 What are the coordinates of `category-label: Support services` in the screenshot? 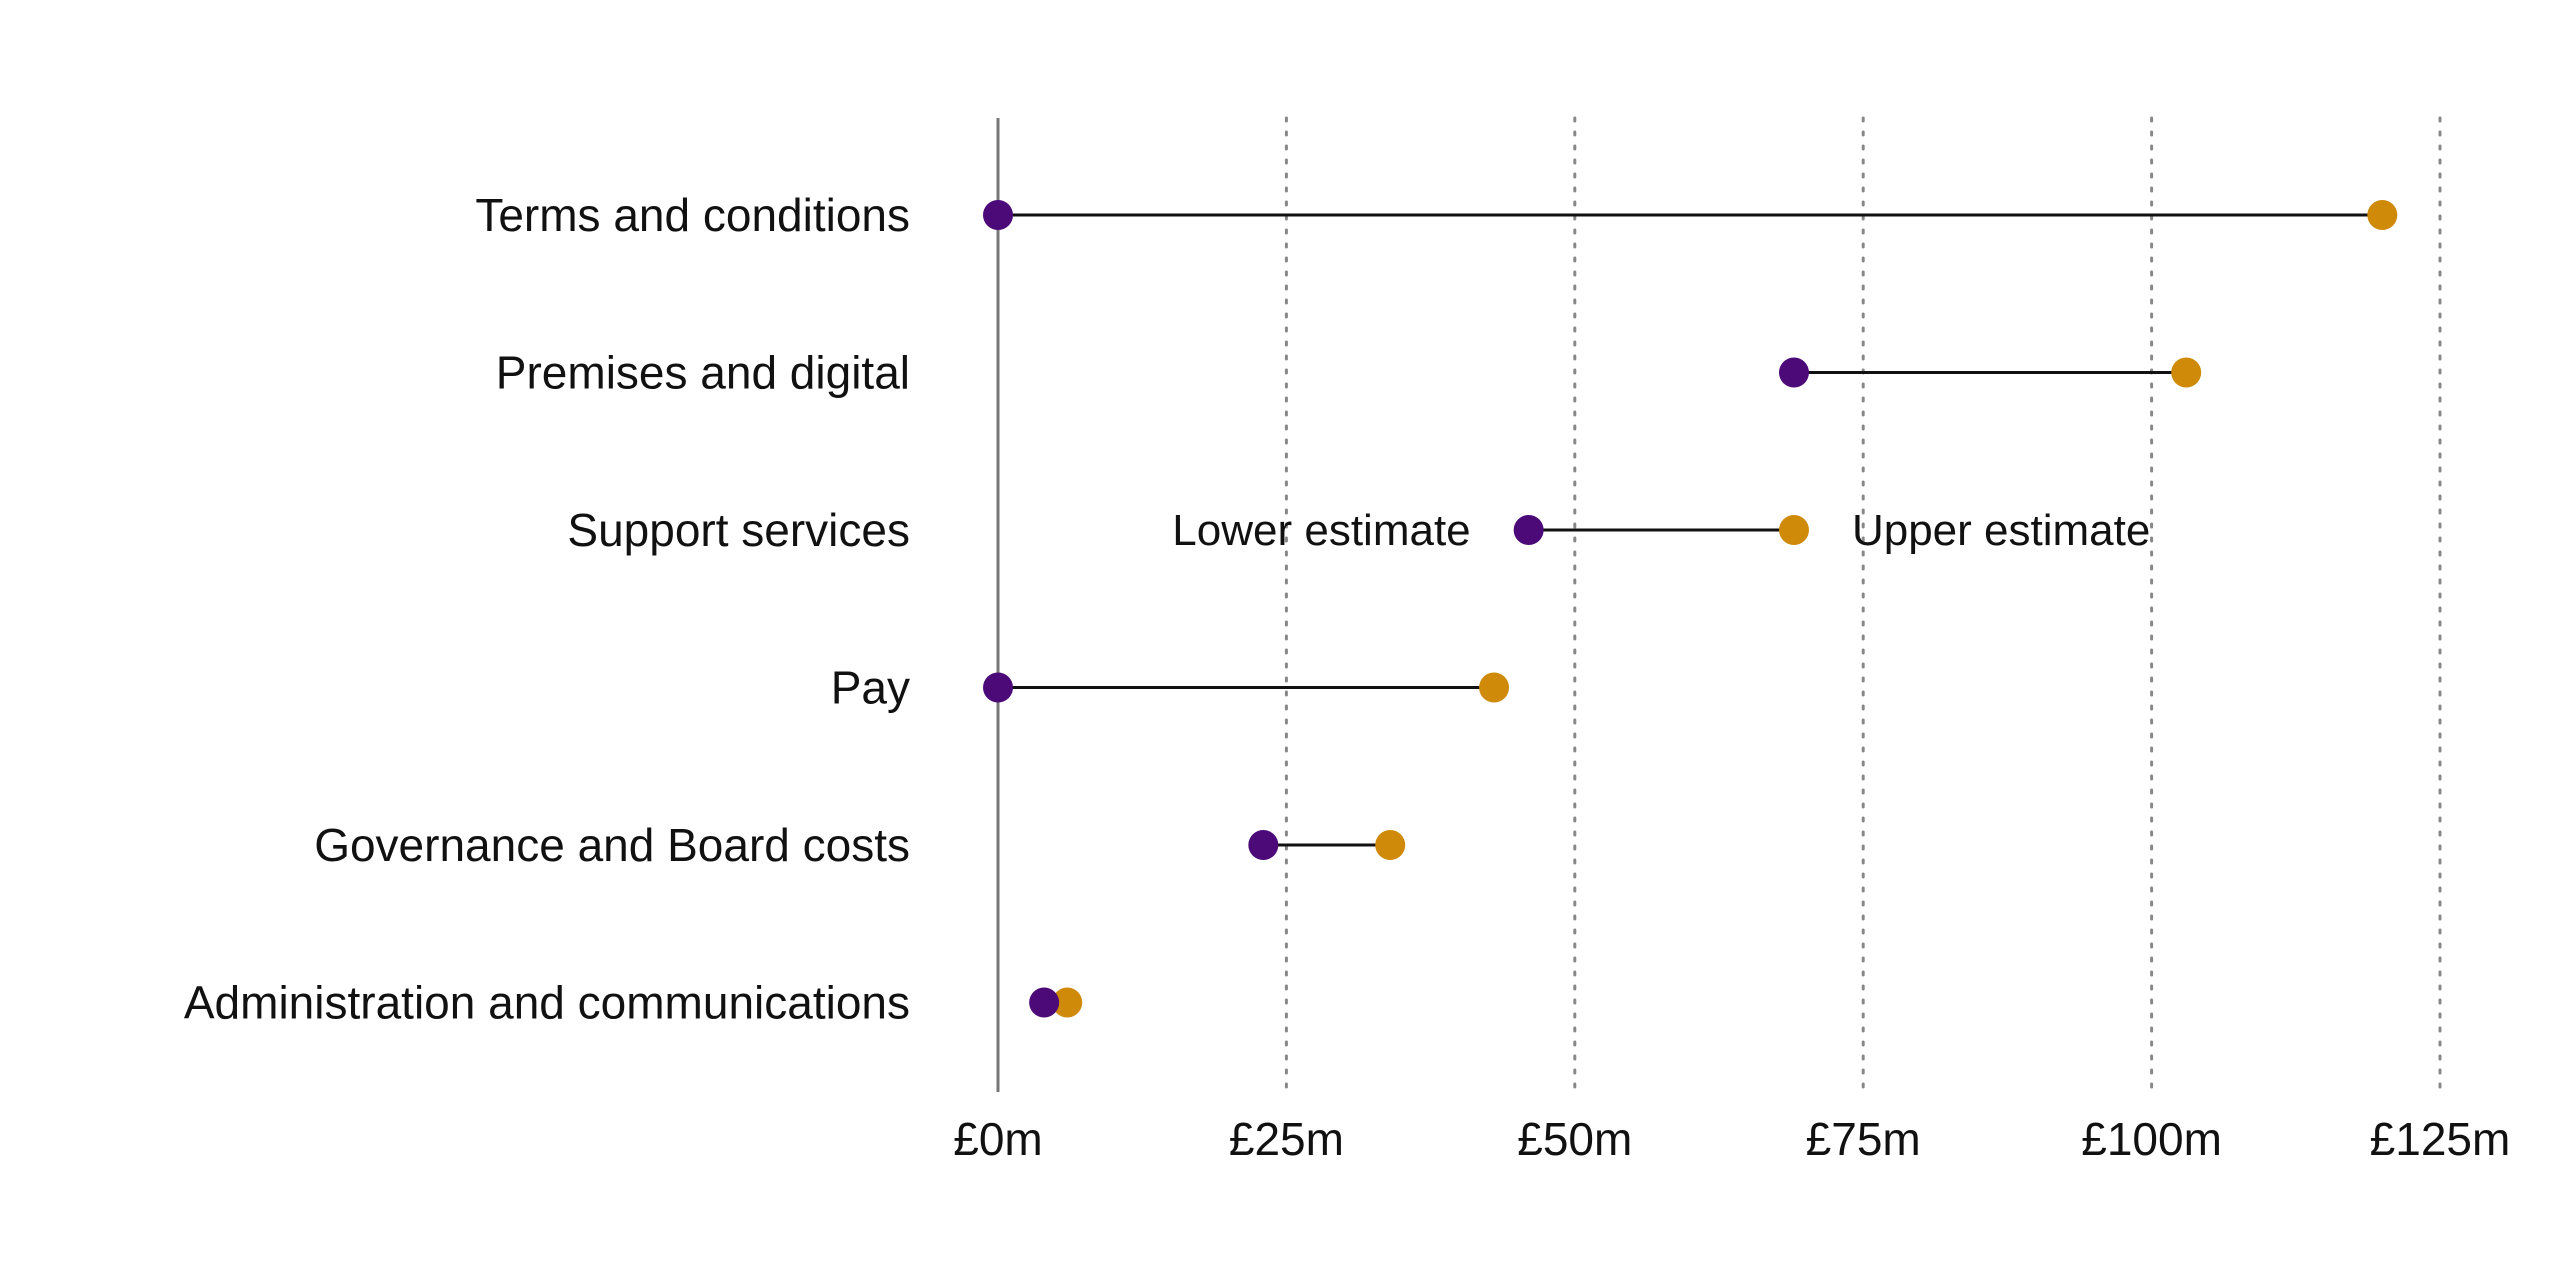 It's located at (738, 530).